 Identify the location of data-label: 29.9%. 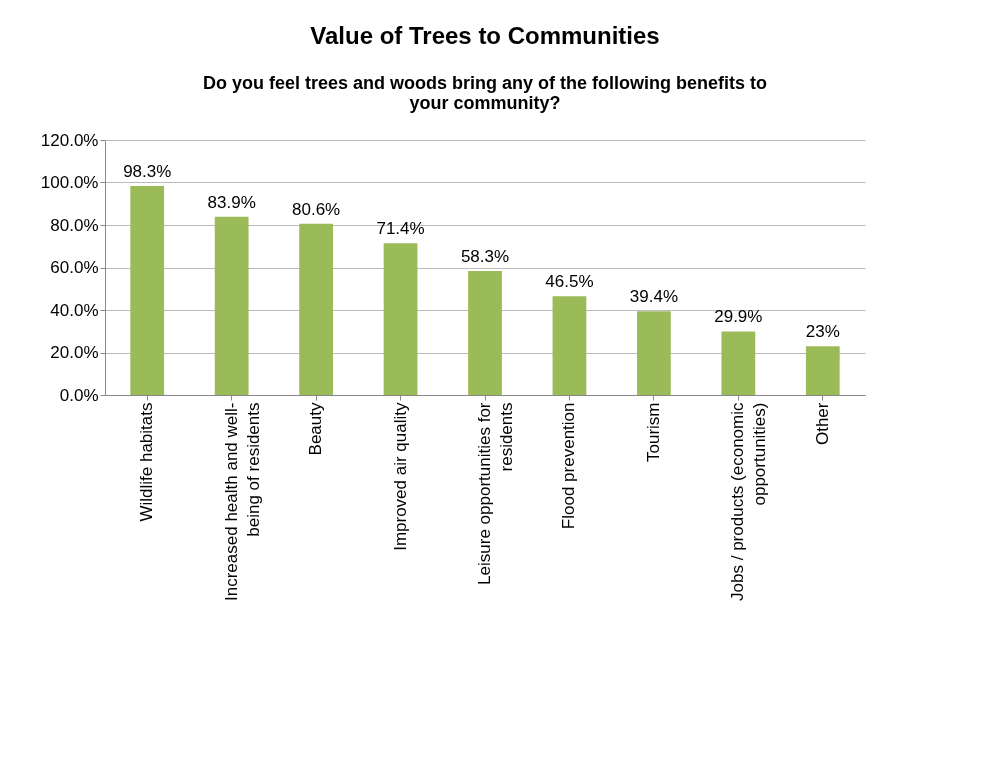
(738, 317).